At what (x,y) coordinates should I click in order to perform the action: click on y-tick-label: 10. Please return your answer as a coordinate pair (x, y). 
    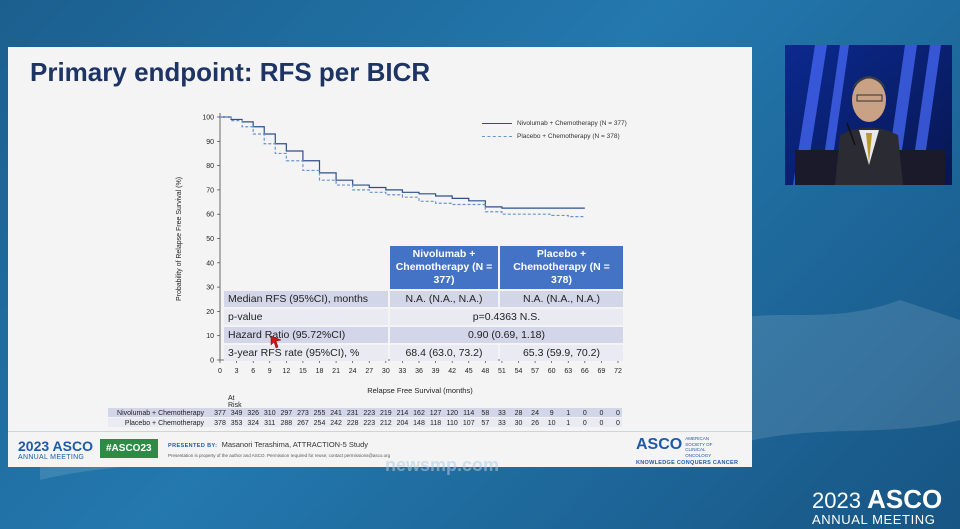
    Looking at the image, I should click on (210, 336).